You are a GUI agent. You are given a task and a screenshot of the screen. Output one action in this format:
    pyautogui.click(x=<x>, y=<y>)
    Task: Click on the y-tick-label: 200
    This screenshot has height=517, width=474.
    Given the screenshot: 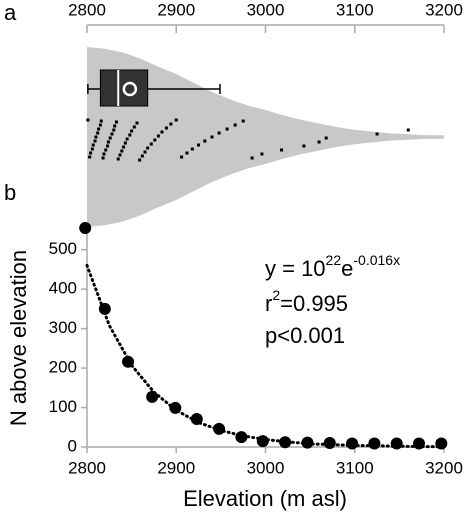 What is the action you would take?
    pyautogui.click(x=63, y=367)
    